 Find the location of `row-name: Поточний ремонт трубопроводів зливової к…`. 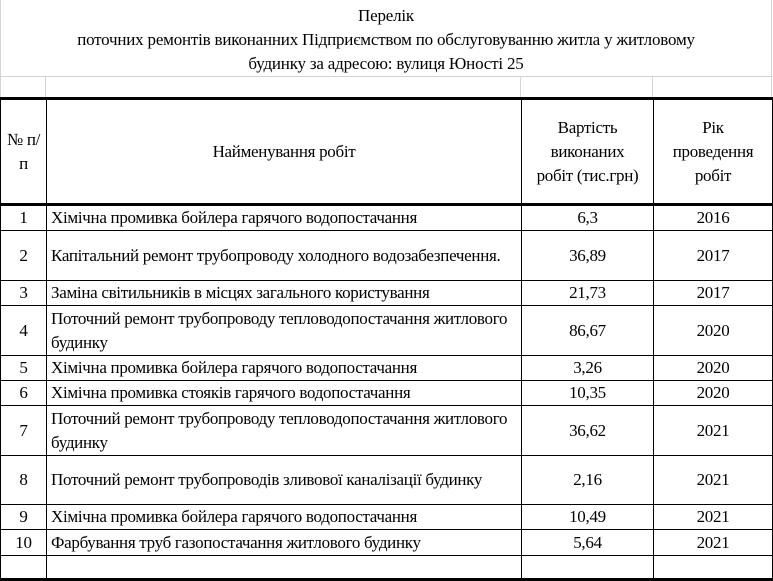

row-name: Поточний ремонт трубопроводів зливової к… is located at coordinates (284, 480).